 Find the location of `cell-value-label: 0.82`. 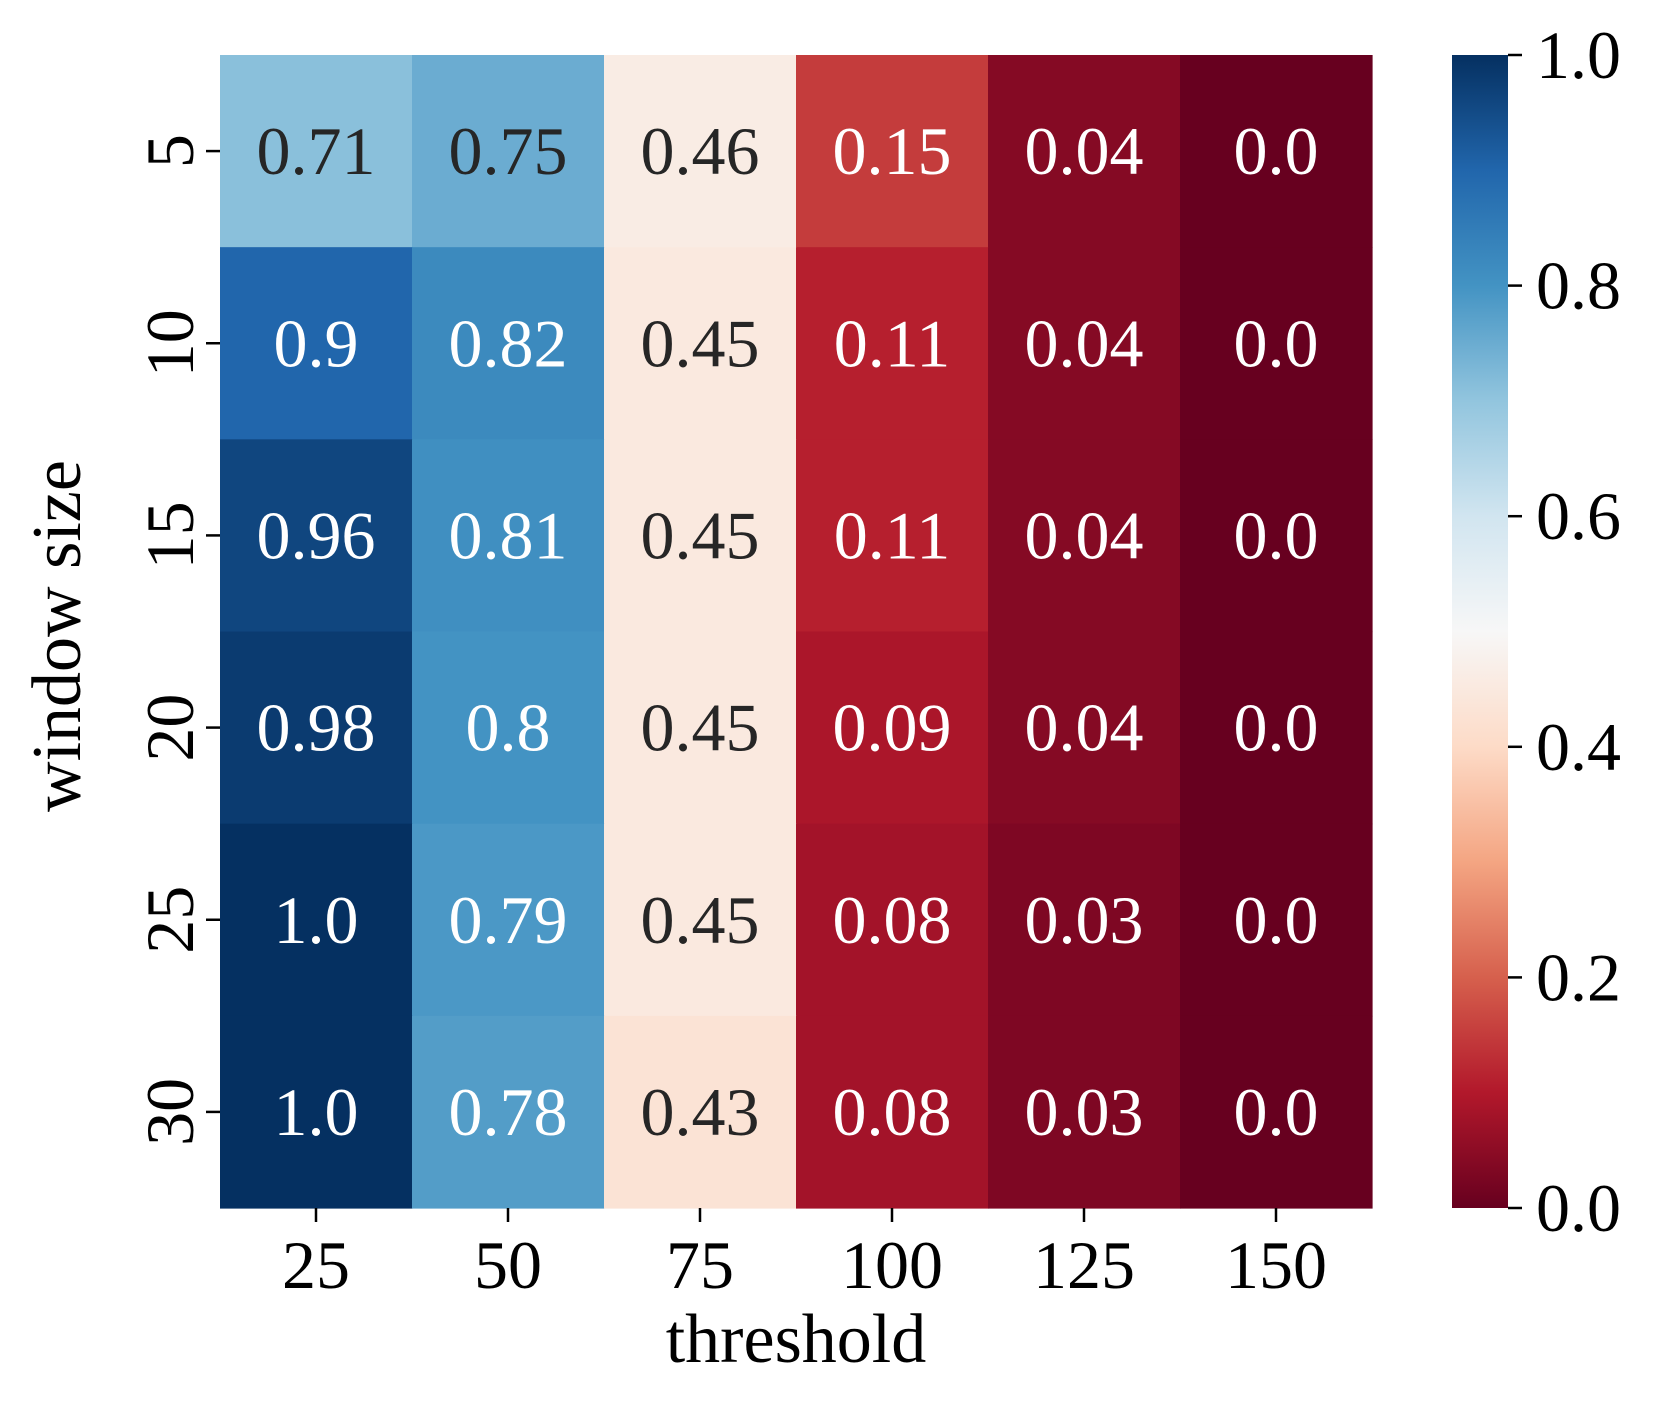

cell-value-label: 0.82 is located at coordinates (508, 343).